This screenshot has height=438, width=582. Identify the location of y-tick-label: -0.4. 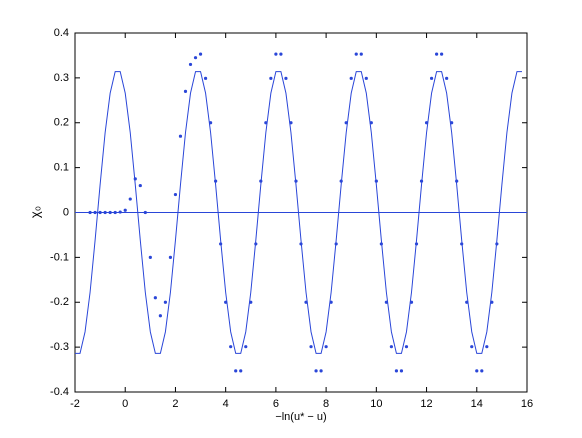
(59, 392).